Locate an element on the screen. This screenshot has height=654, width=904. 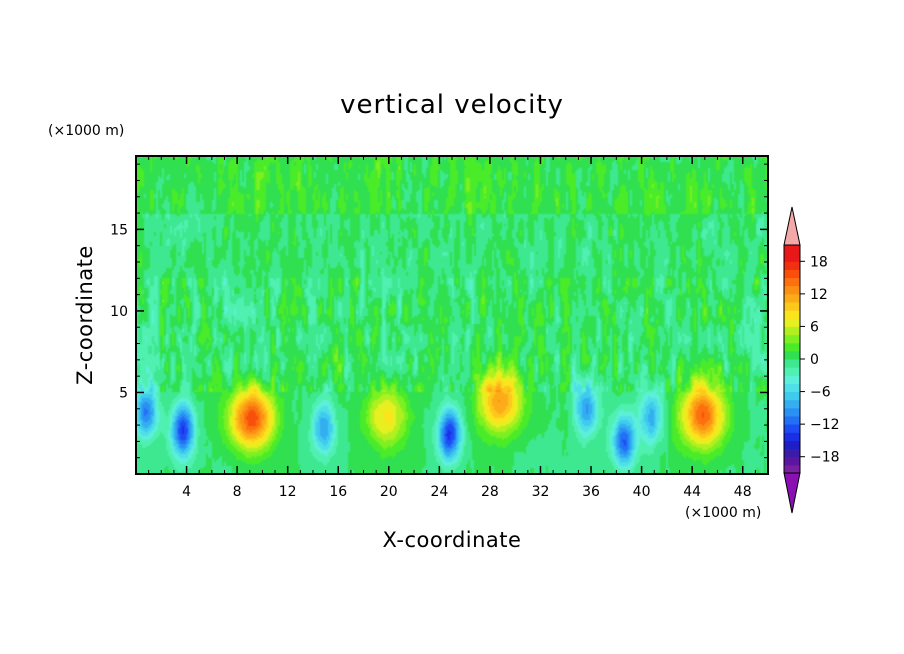
x-tick-label: 32 is located at coordinates (541, 492).